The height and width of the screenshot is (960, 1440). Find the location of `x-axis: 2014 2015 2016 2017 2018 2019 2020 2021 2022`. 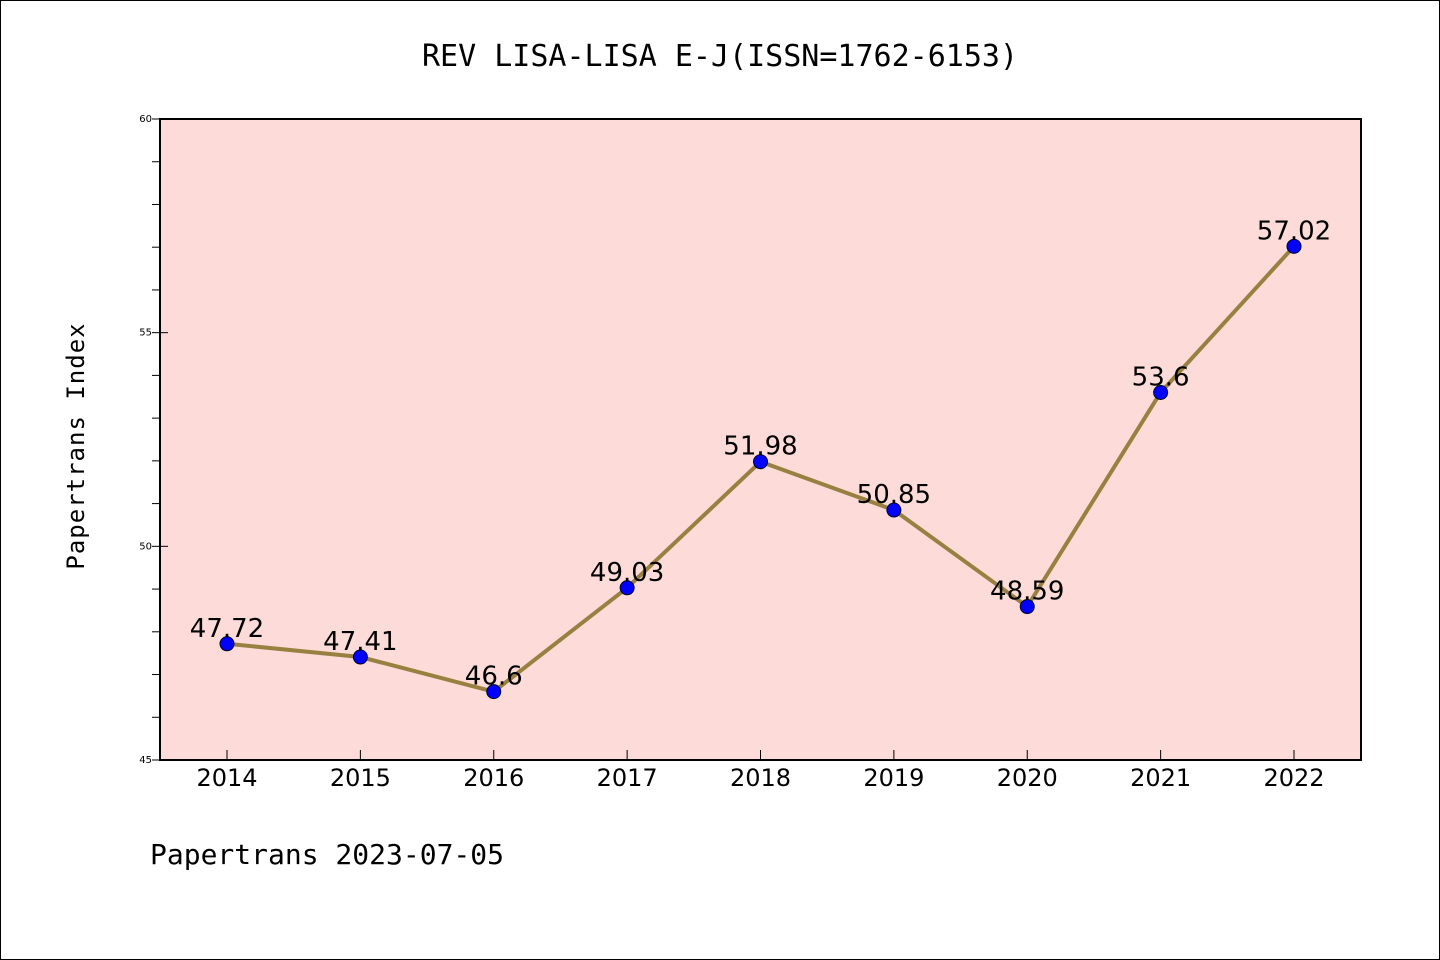

x-axis: 2014 2015 2016 2017 2018 2019 2020 2021 2022 is located at coordinates (760, 771).